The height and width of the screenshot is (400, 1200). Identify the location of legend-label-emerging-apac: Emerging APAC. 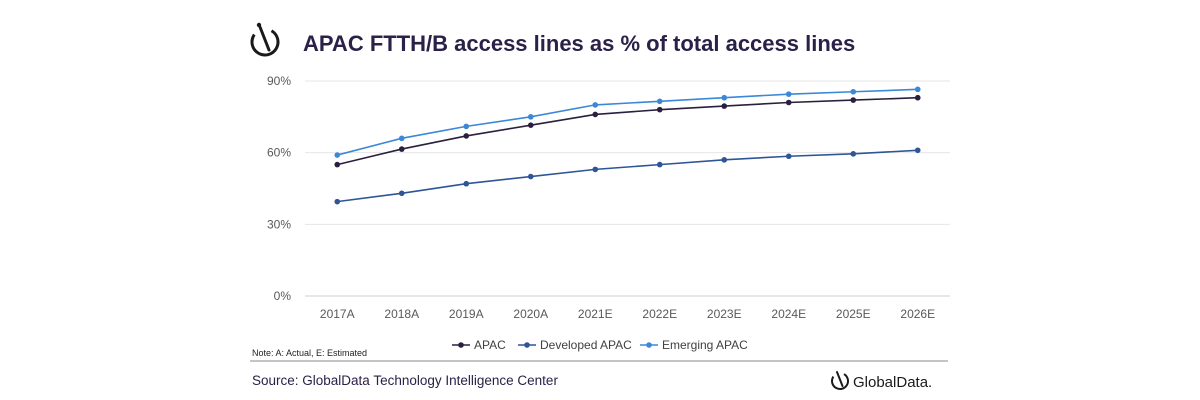
(705, 345).